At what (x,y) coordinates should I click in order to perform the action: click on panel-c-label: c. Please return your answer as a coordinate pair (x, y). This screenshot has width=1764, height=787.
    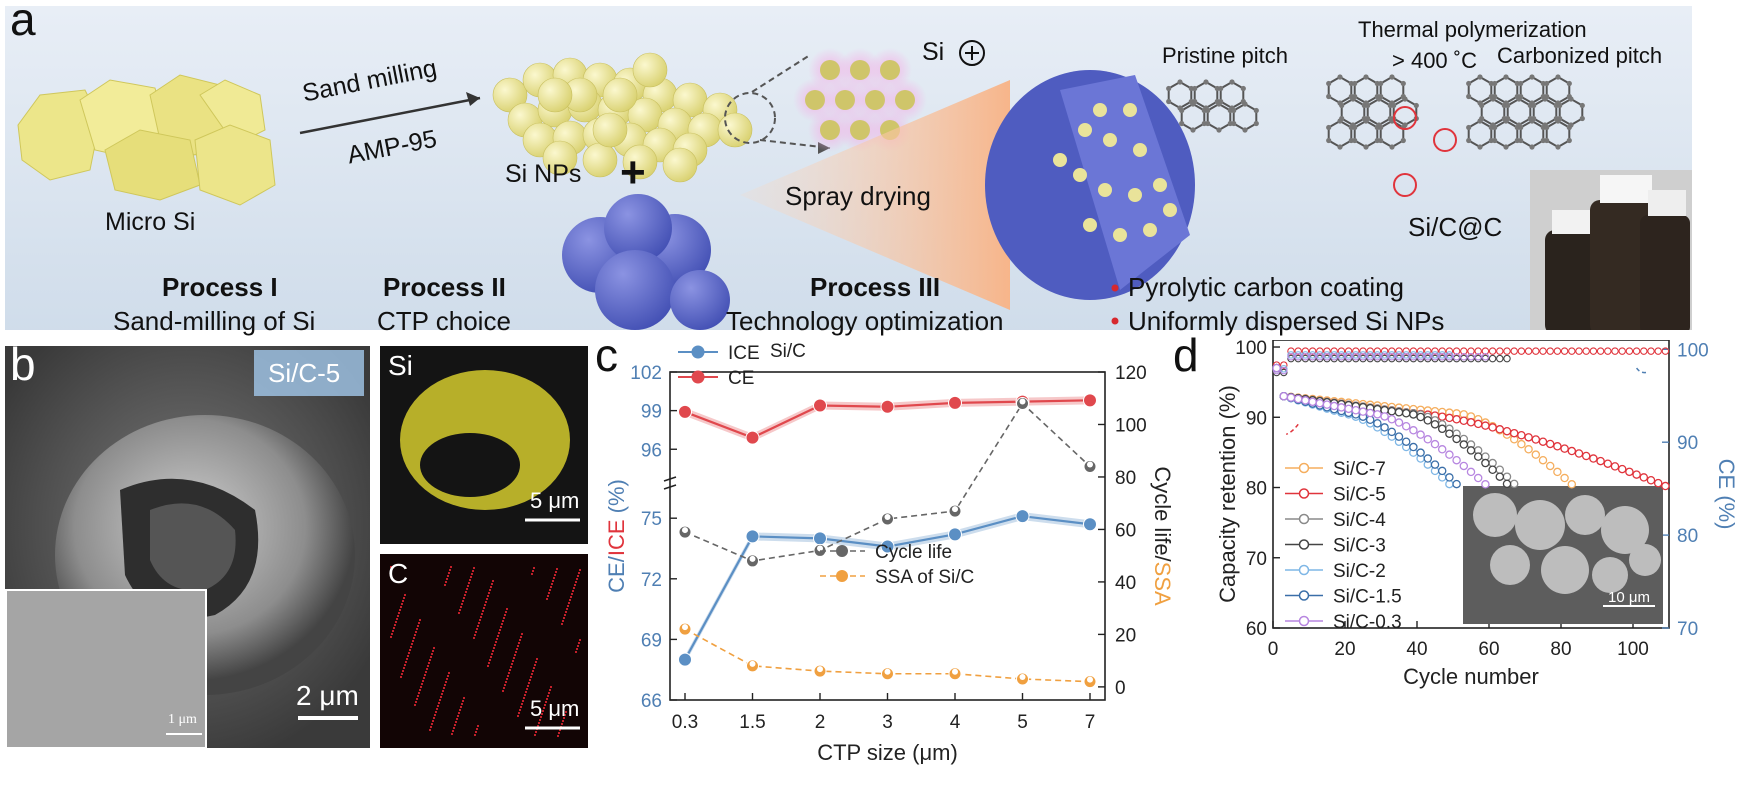
    Looking at the image, I should click on (606, 355).